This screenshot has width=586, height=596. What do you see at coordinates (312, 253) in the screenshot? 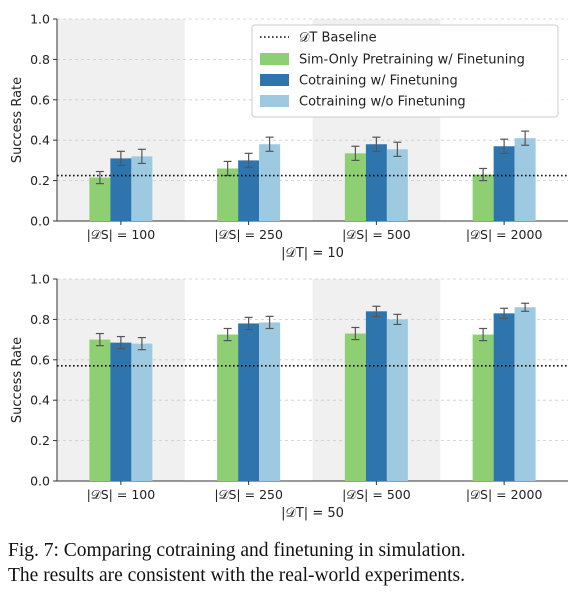
I see `x-axis-label: |𝒟T| = 10` at bounding box center [312, 253].